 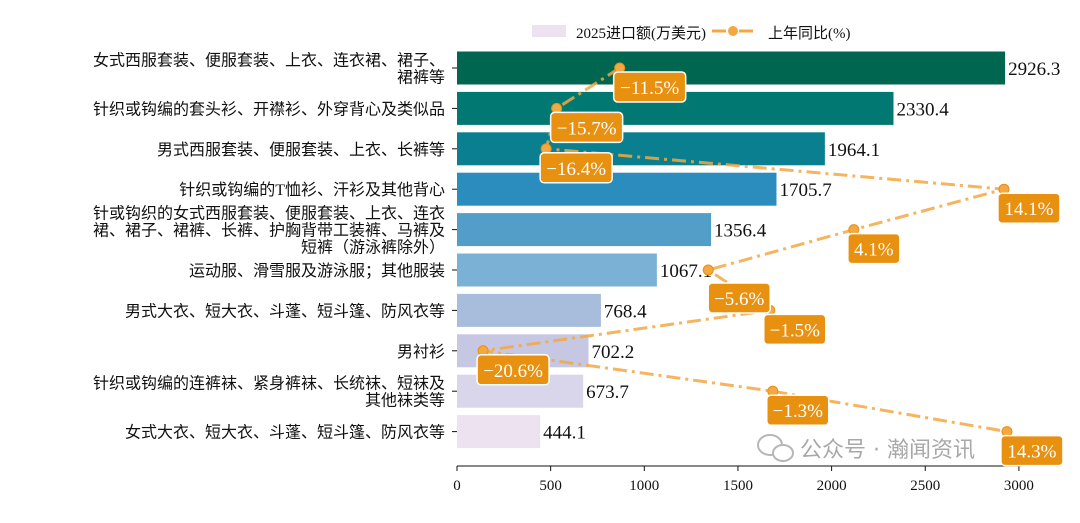 I want to click on bar-value-label: 2330.4, so click(x=922, y=109).